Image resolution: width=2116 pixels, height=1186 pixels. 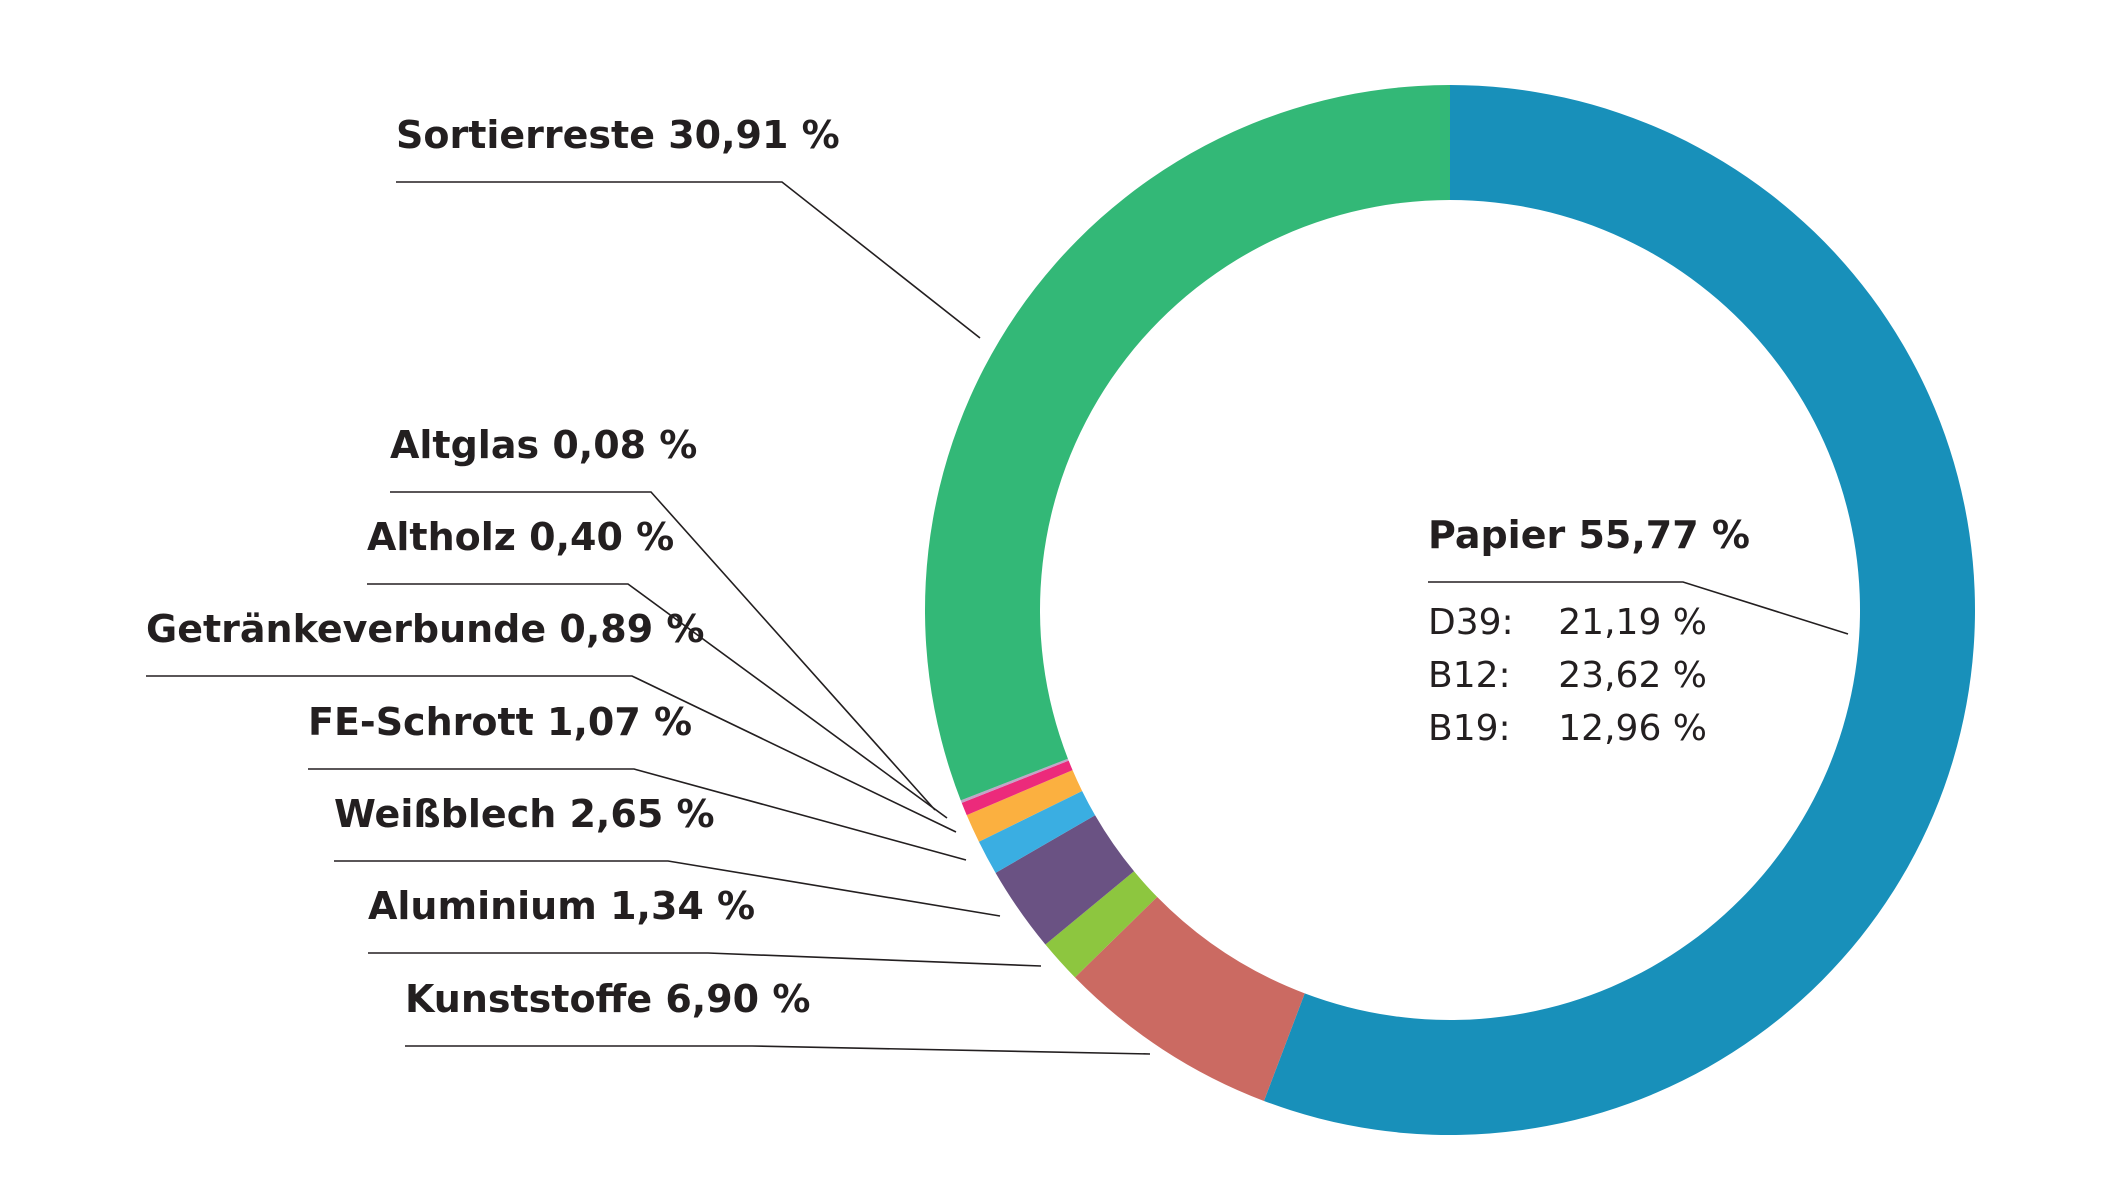 I want to click on label-aluminium: Aluminium 1,34 %, so click(x=561, y=906).